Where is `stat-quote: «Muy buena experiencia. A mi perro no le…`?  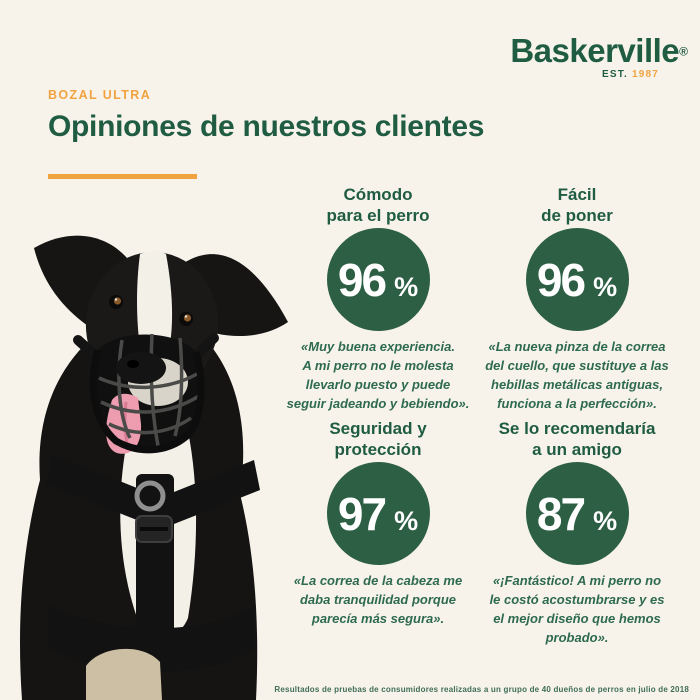 stat-quote: «Muy buena experiencia. A mi perro no le… is located at coordinates (378, 375).